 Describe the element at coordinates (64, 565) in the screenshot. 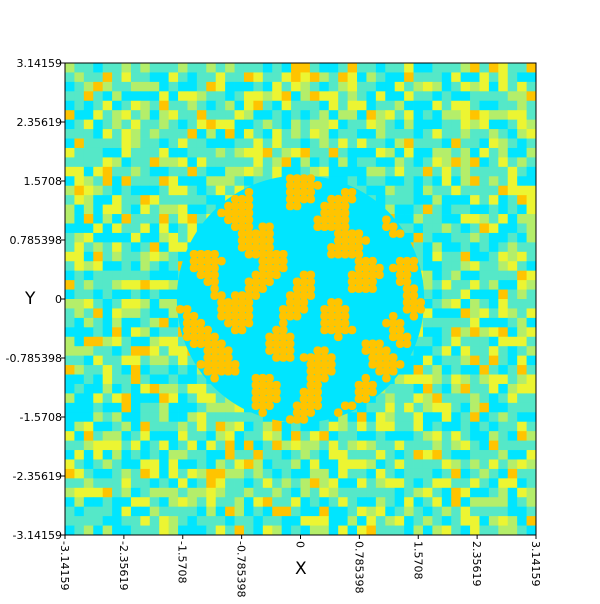

I see `x-tick-label: -3.14159` at that location.